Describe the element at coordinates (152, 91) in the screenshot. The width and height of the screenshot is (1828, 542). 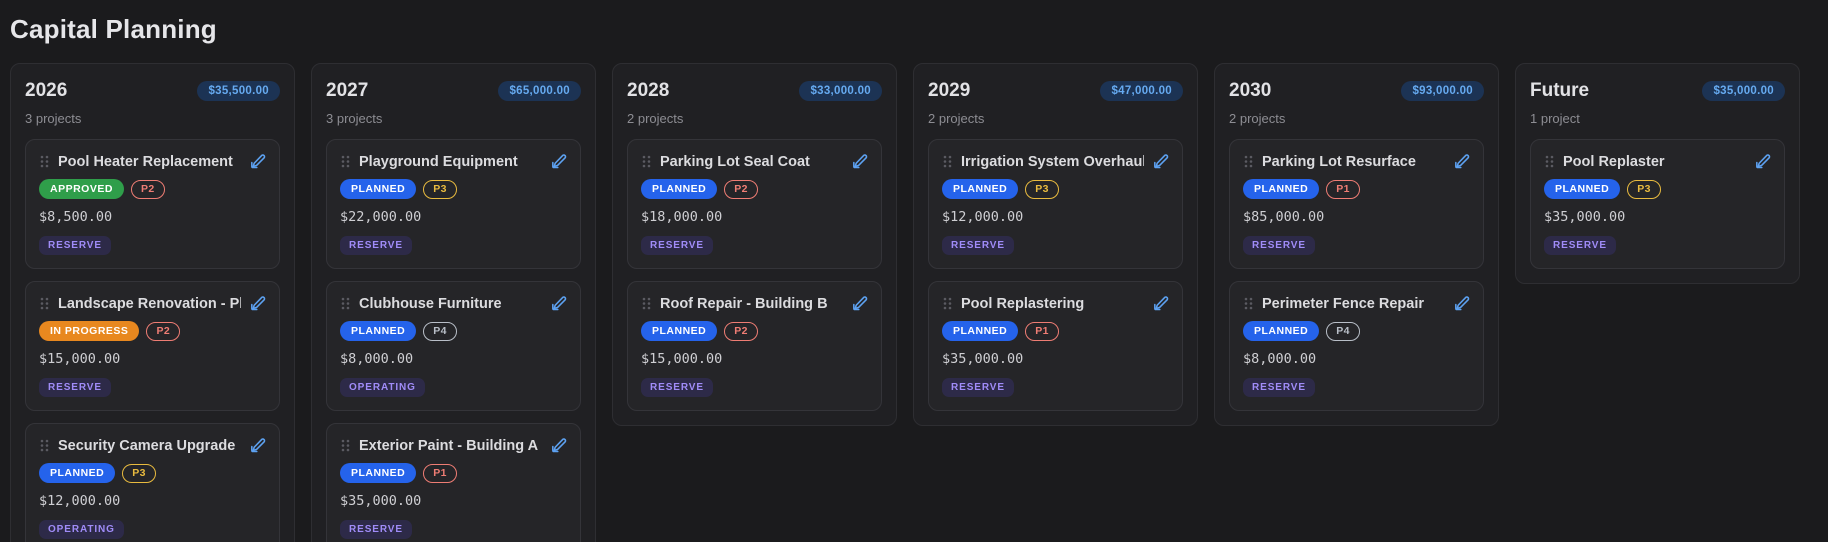
I see `column-header: 2026 $35,500.00` at that location.